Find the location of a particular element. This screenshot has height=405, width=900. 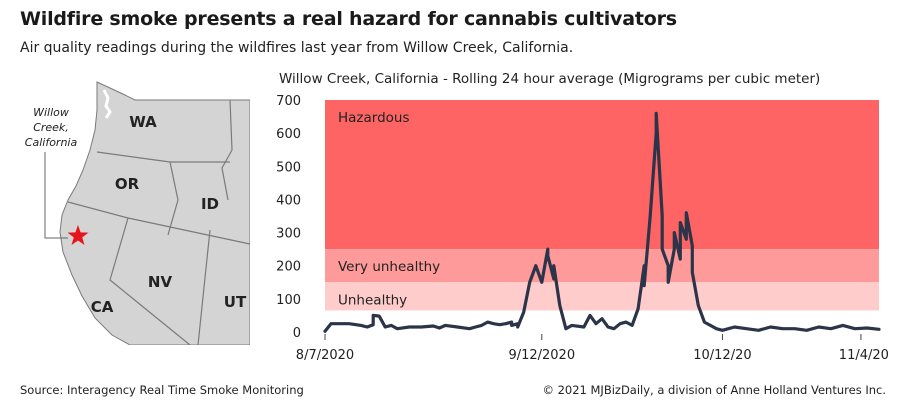

puget-sound-icon is located at coordinates (107, 104).